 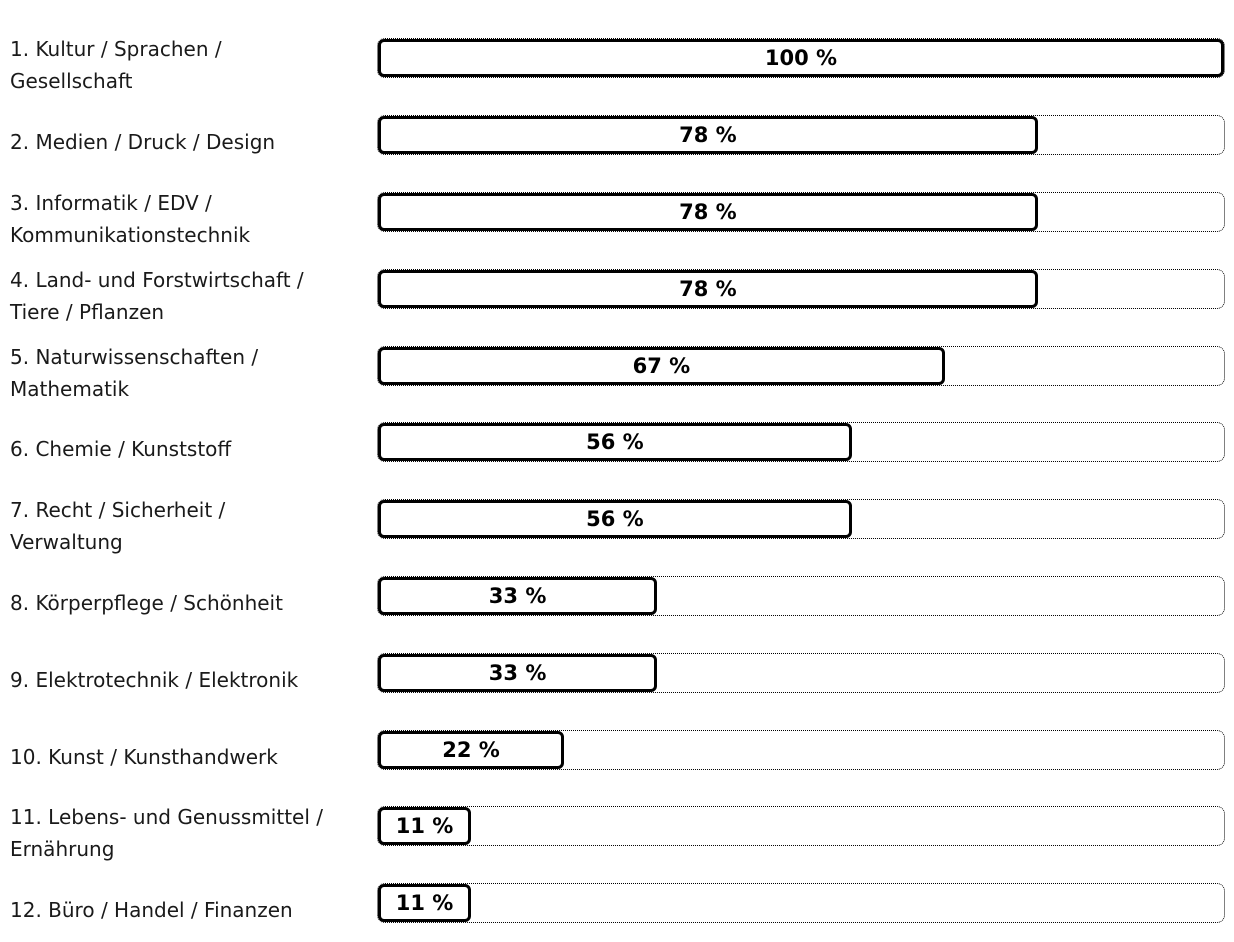 I want to click on bar-track: 67 %, so click(x=801, y=365).